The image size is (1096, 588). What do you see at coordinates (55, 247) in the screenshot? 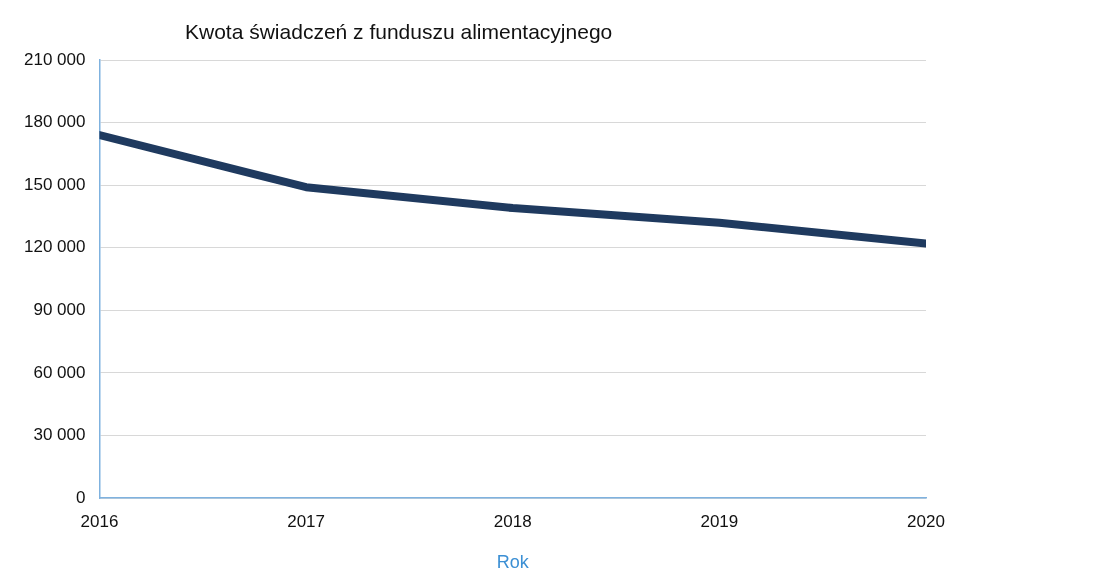
I see `y-tick-label: 120 000` at bounding box center [55, 247].